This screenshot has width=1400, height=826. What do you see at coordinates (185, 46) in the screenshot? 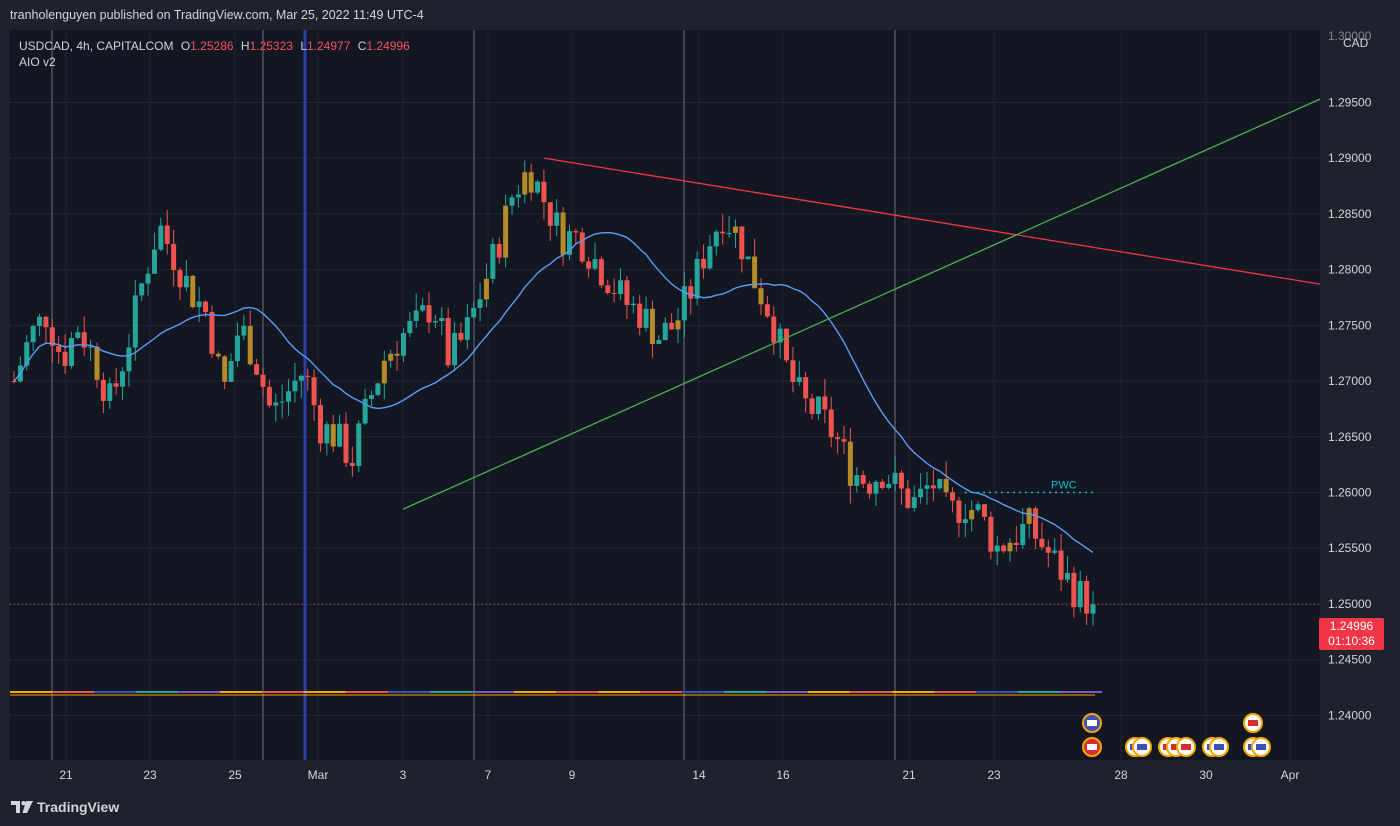
I see `open-label: O` at bounding box center [185, 46].